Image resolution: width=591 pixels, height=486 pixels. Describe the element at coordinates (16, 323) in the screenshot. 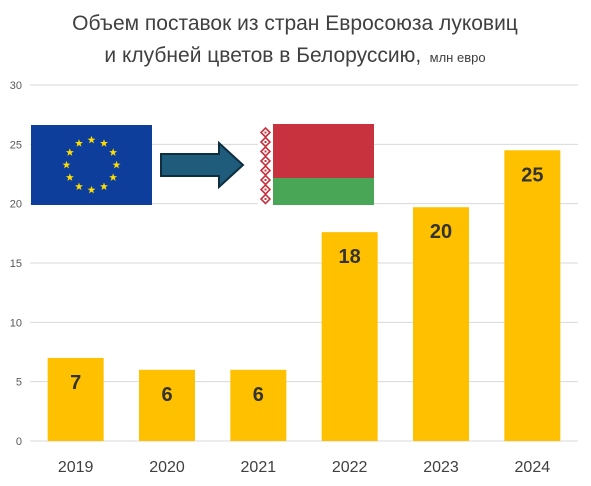

I see `y-tick-label: 10` at that location.